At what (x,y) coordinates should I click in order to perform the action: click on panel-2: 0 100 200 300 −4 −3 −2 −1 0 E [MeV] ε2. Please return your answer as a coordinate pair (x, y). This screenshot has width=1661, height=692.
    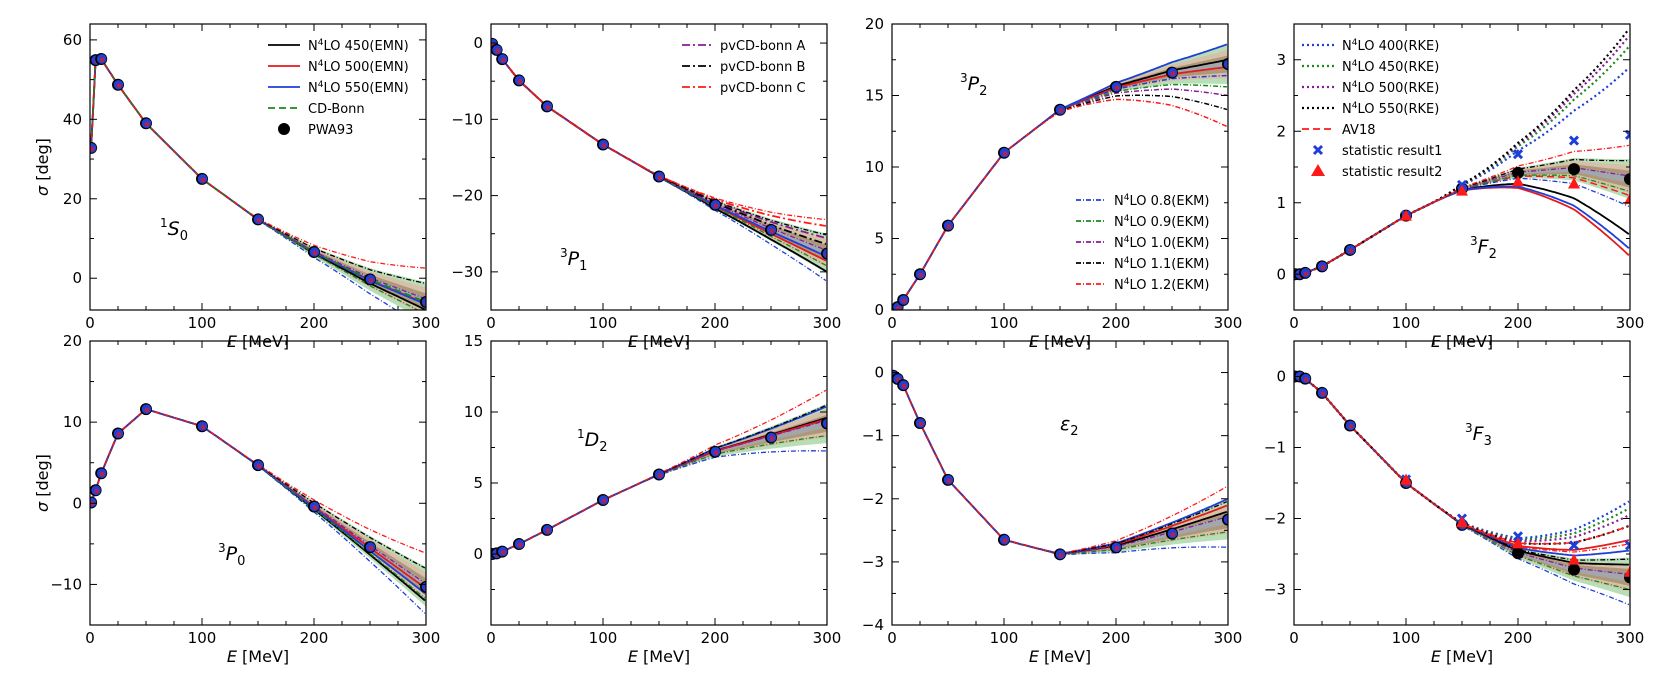
    Looking at the image, I should click on (1052, 503).